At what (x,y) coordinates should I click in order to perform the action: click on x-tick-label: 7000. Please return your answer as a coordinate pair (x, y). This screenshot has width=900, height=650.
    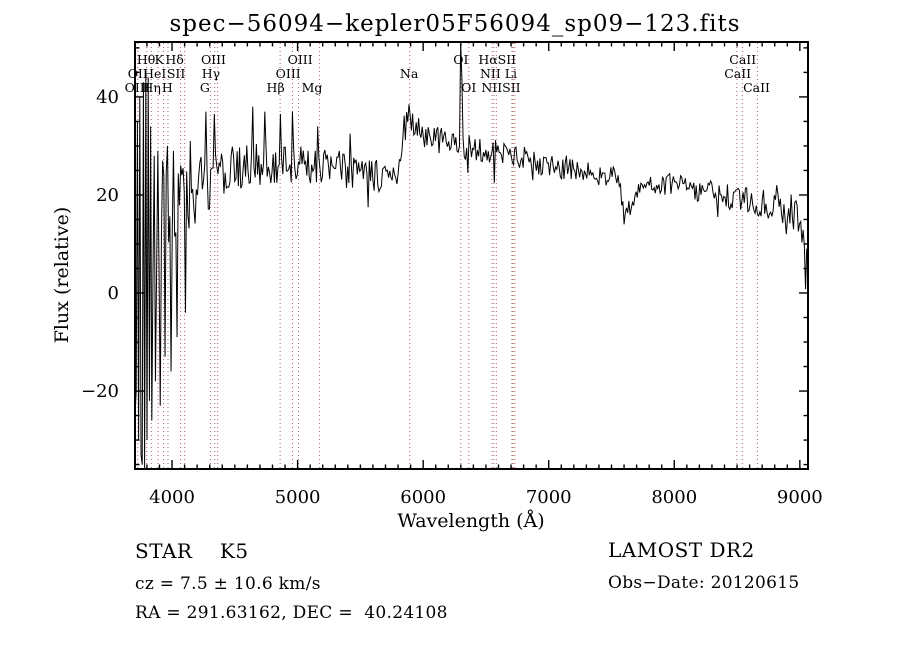
    Looking at the image, I should click on (549, 497).